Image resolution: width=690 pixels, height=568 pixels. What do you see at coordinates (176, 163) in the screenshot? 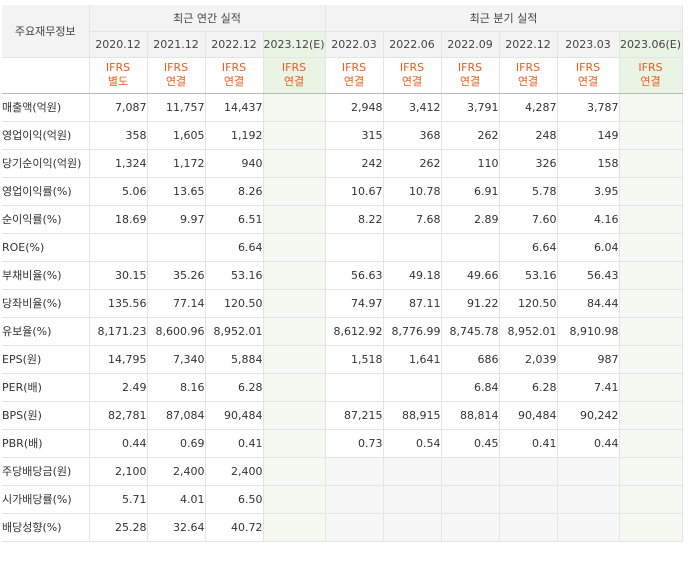
I see `value-cell: 1,172` at bounding box center [176, 163].